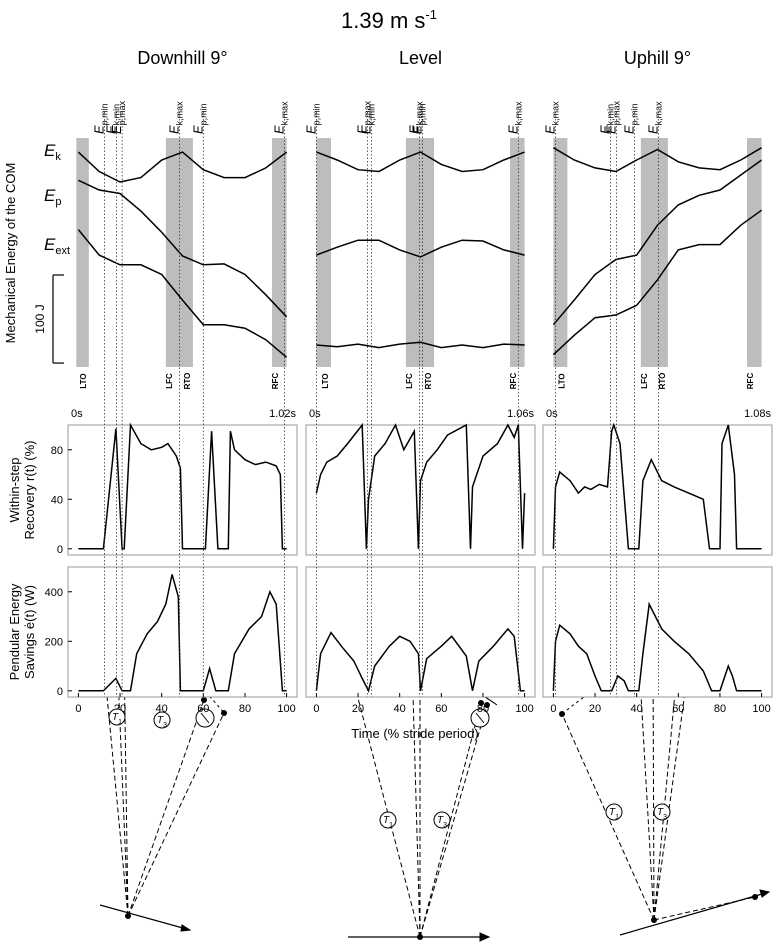 Image resolution: width=779 pixels, height=944 pixels. Describe the element at coordinates (58, 202) in the screenshot. I see `energy-label-sub: p` at that location.